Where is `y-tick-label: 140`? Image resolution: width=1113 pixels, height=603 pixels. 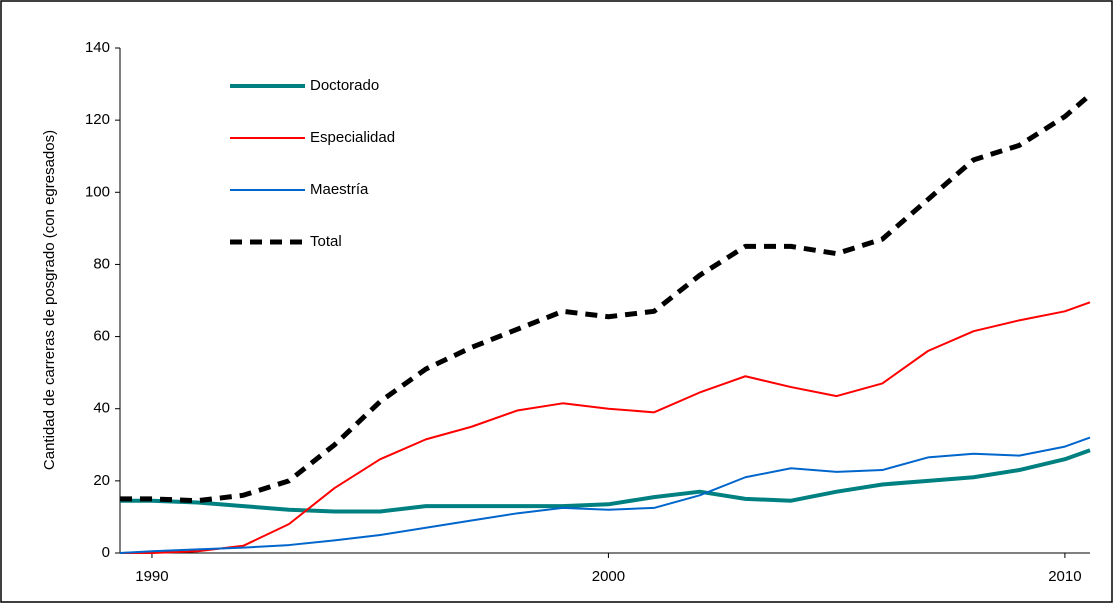 y-tick-label: 140 is located at coordinates (97, 47).